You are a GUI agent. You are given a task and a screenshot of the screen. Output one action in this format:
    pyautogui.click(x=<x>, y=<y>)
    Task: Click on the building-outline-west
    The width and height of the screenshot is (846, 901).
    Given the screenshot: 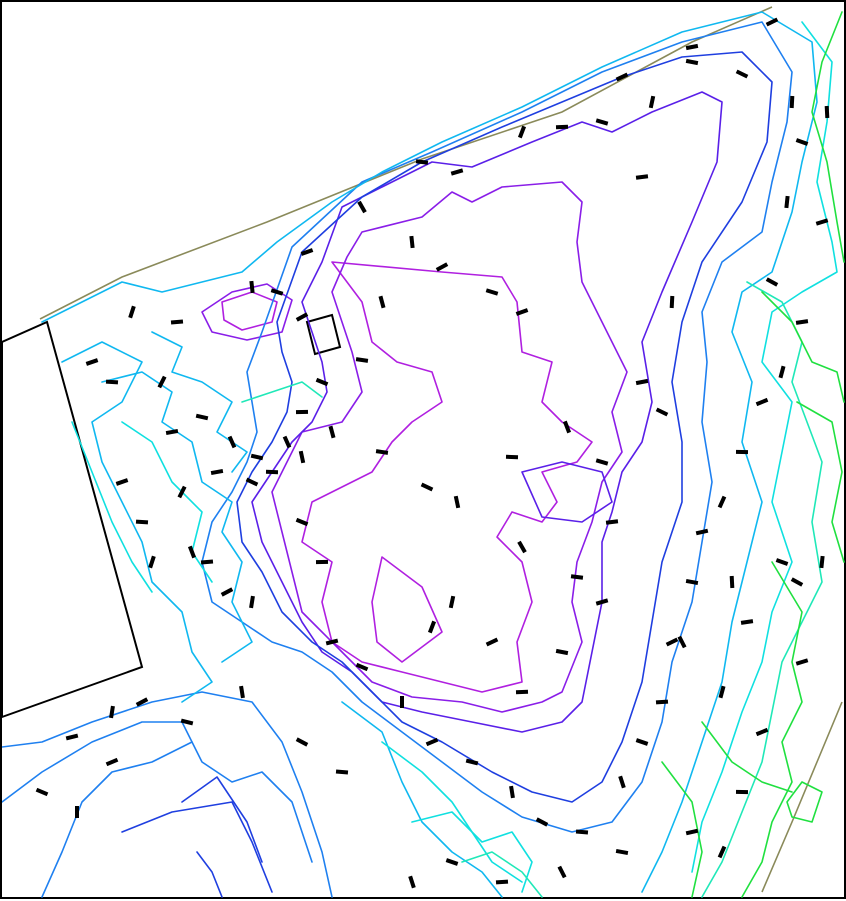 What is the action you would take?
    pyautogui.click(x=73, y=519)
    